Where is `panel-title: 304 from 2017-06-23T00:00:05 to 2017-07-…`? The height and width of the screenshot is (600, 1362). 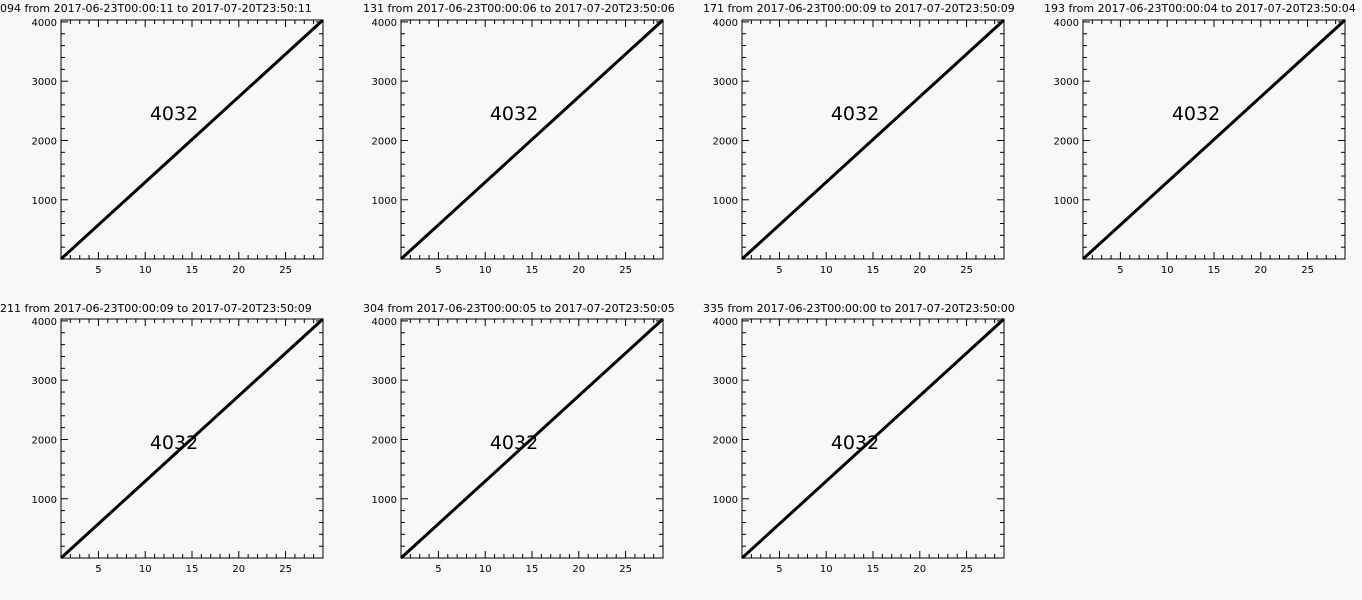
panel-title: 304 from 2017-06-23T00:00:05 to 2017-07-… is located at coordinates (519, 308).